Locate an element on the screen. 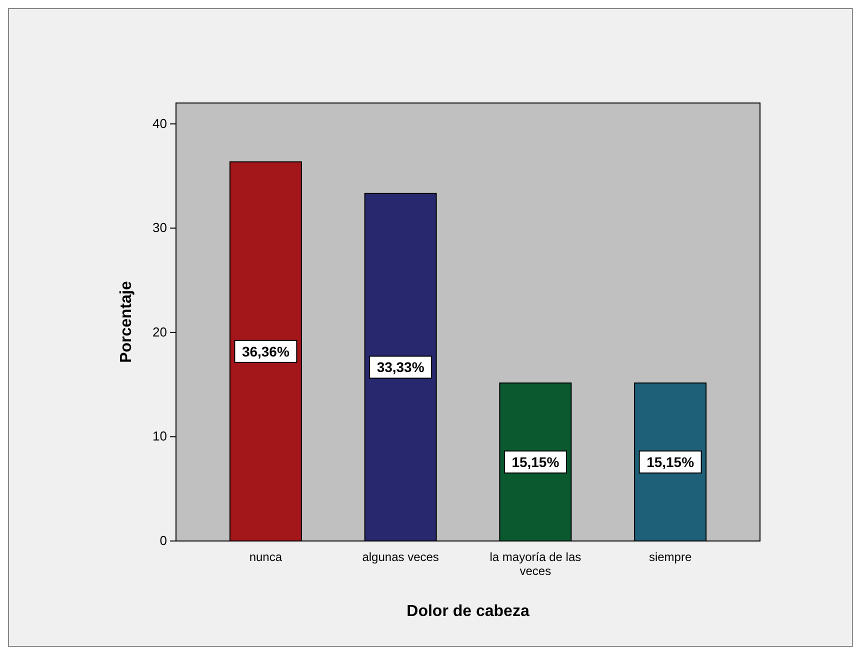  x-tick-label: nunca is located at coordinates (265, 557).